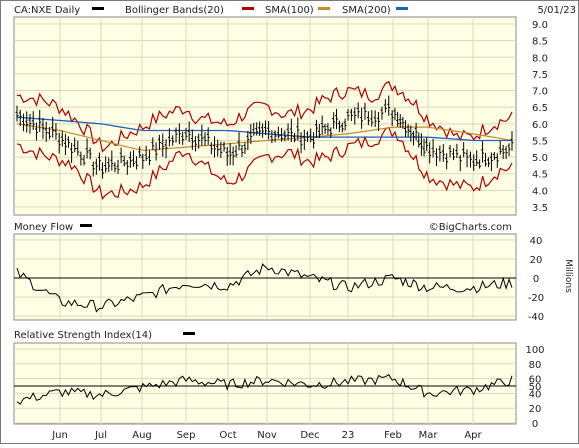 This screenshot has height=448, width=579. What do you see at coordinates (100, 435) in the screenshot?
I see `month-label: Jul` at bounding box center [100, 435].